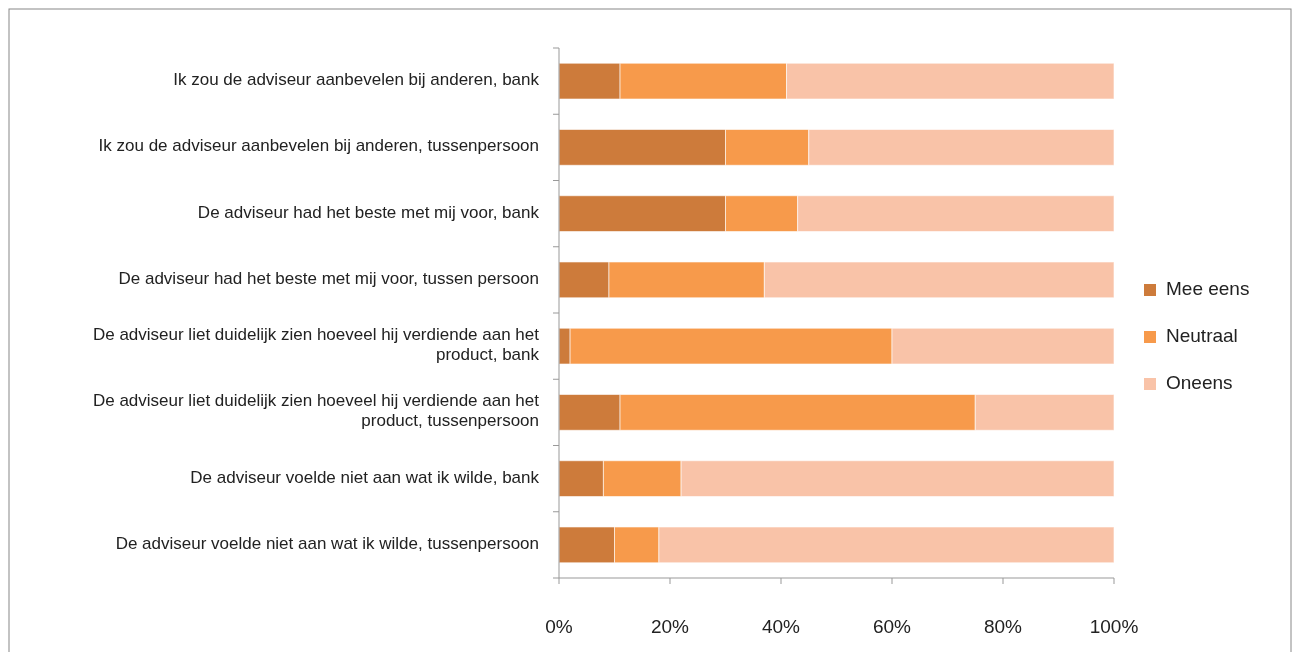 The width and height of the screenshot is (1292, 652). Describe the element at coordinates (1114, 626) in the screenshot. I see `x-tick-label: 100%` at that location.